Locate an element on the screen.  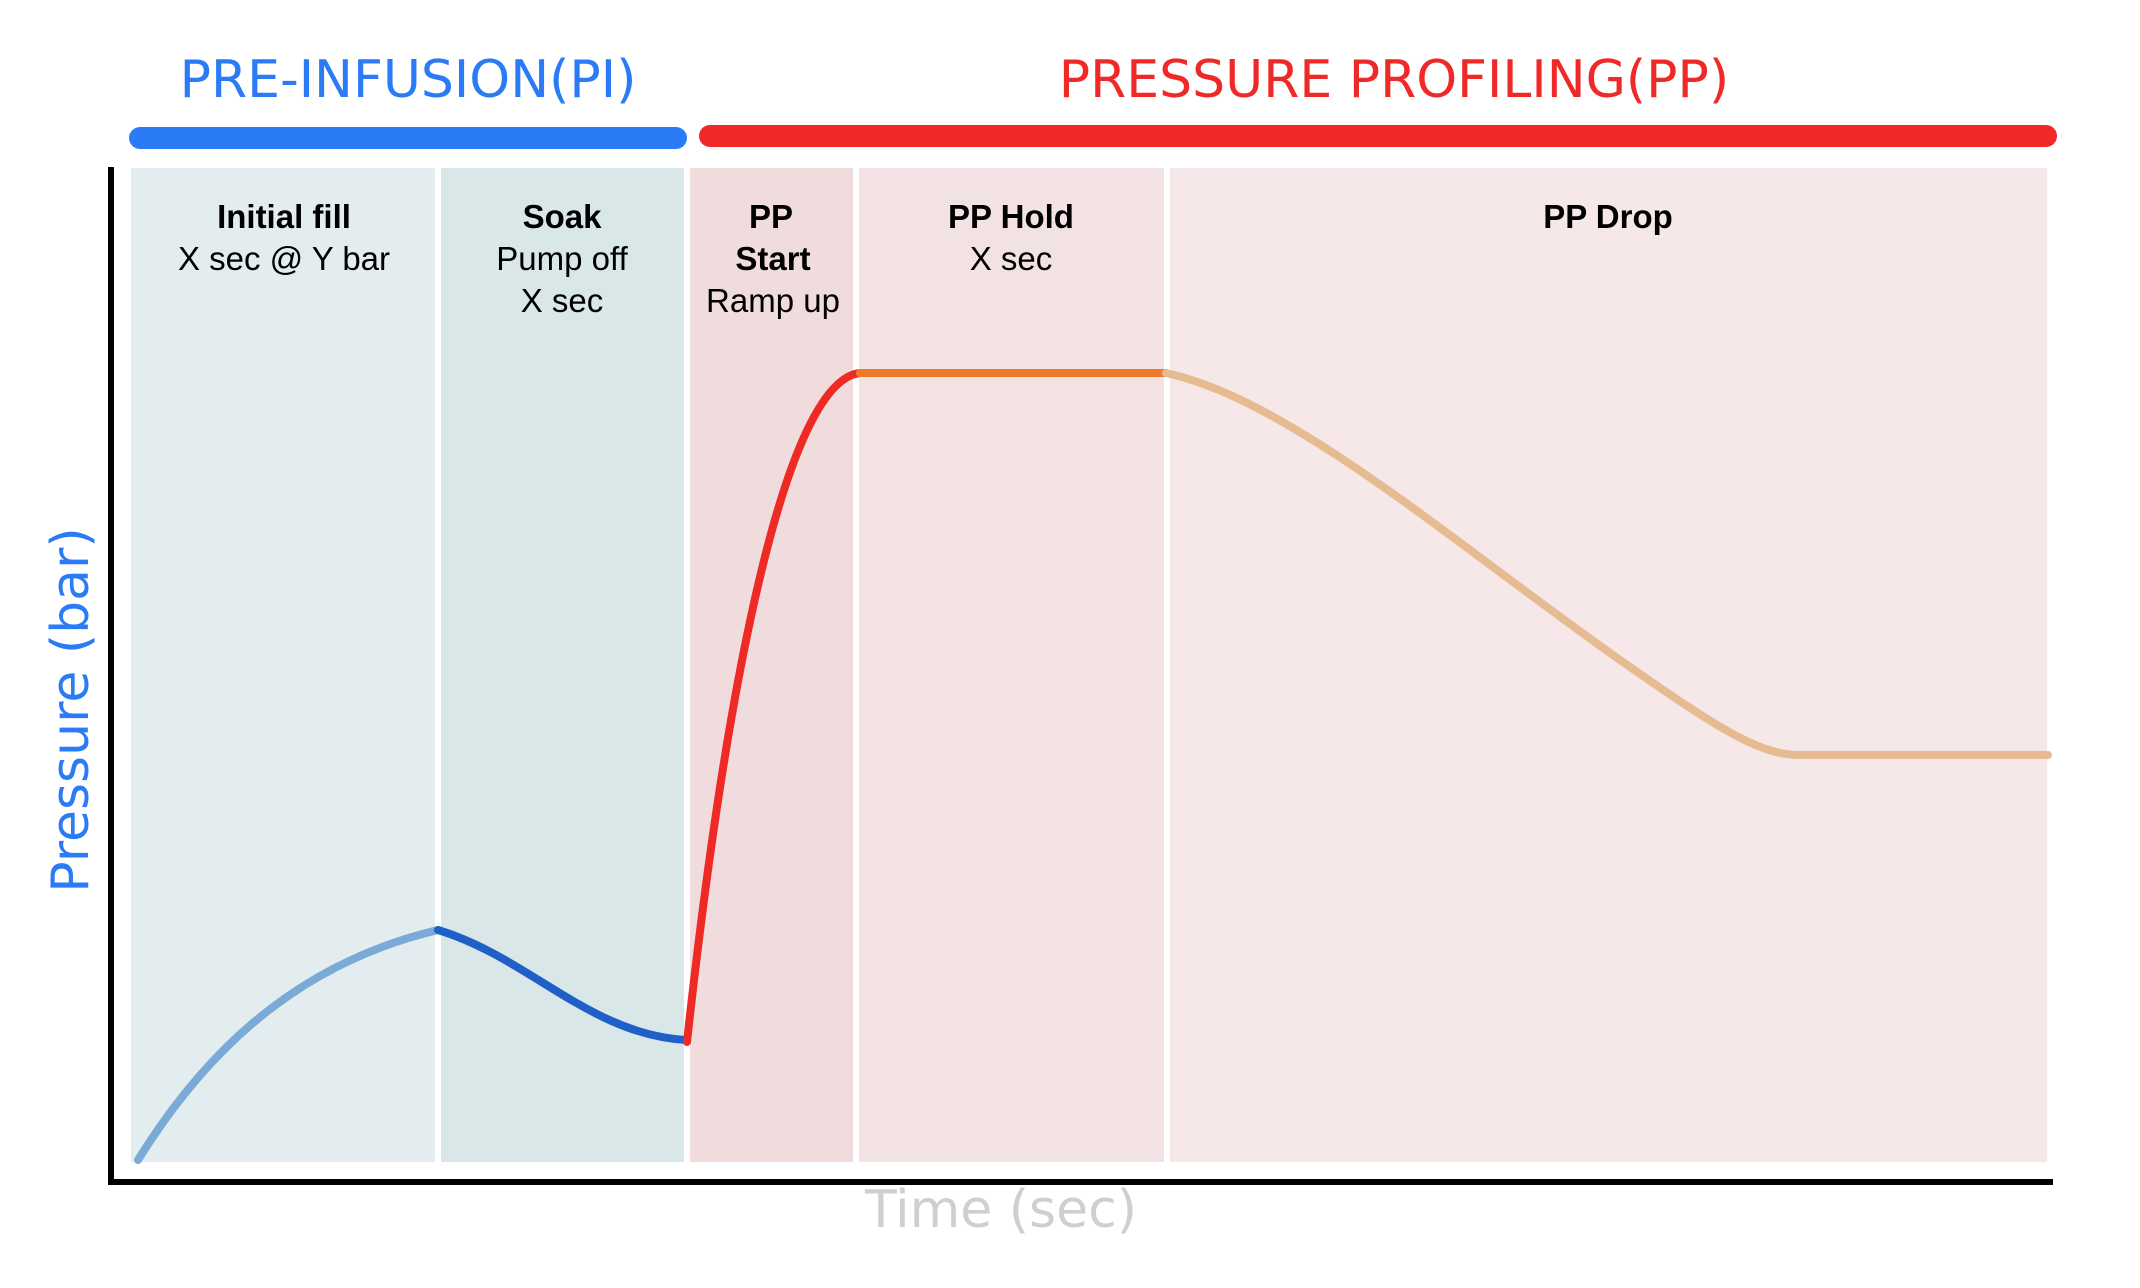
phase-title-pi: PRE-INFUSION(PI) is located at coordinates (408, 80).